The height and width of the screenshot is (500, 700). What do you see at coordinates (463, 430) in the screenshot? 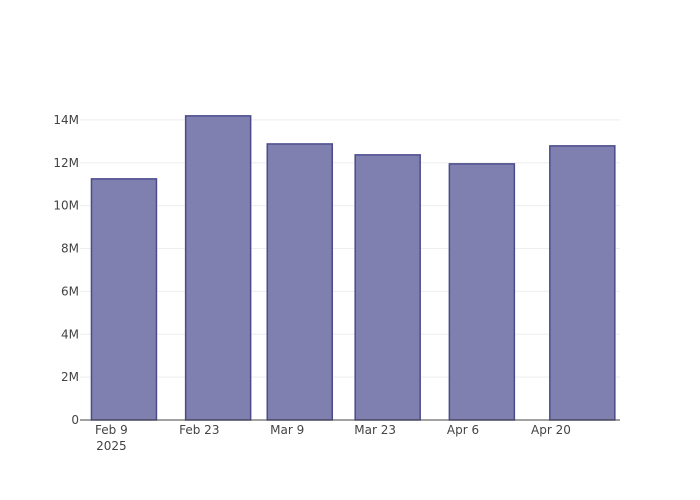
I see `x-tick-label: Apr 6` at bounding box center [463, 430].